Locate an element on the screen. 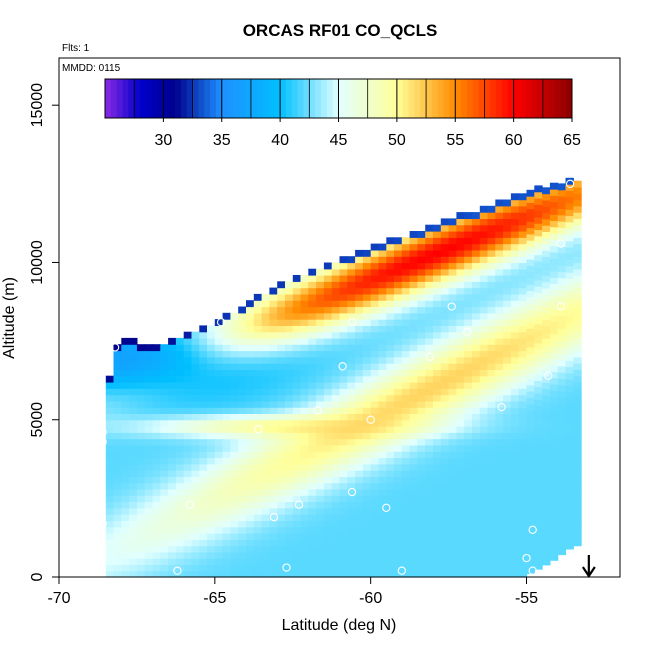  observation-marker is located at coordinates (526, 558).